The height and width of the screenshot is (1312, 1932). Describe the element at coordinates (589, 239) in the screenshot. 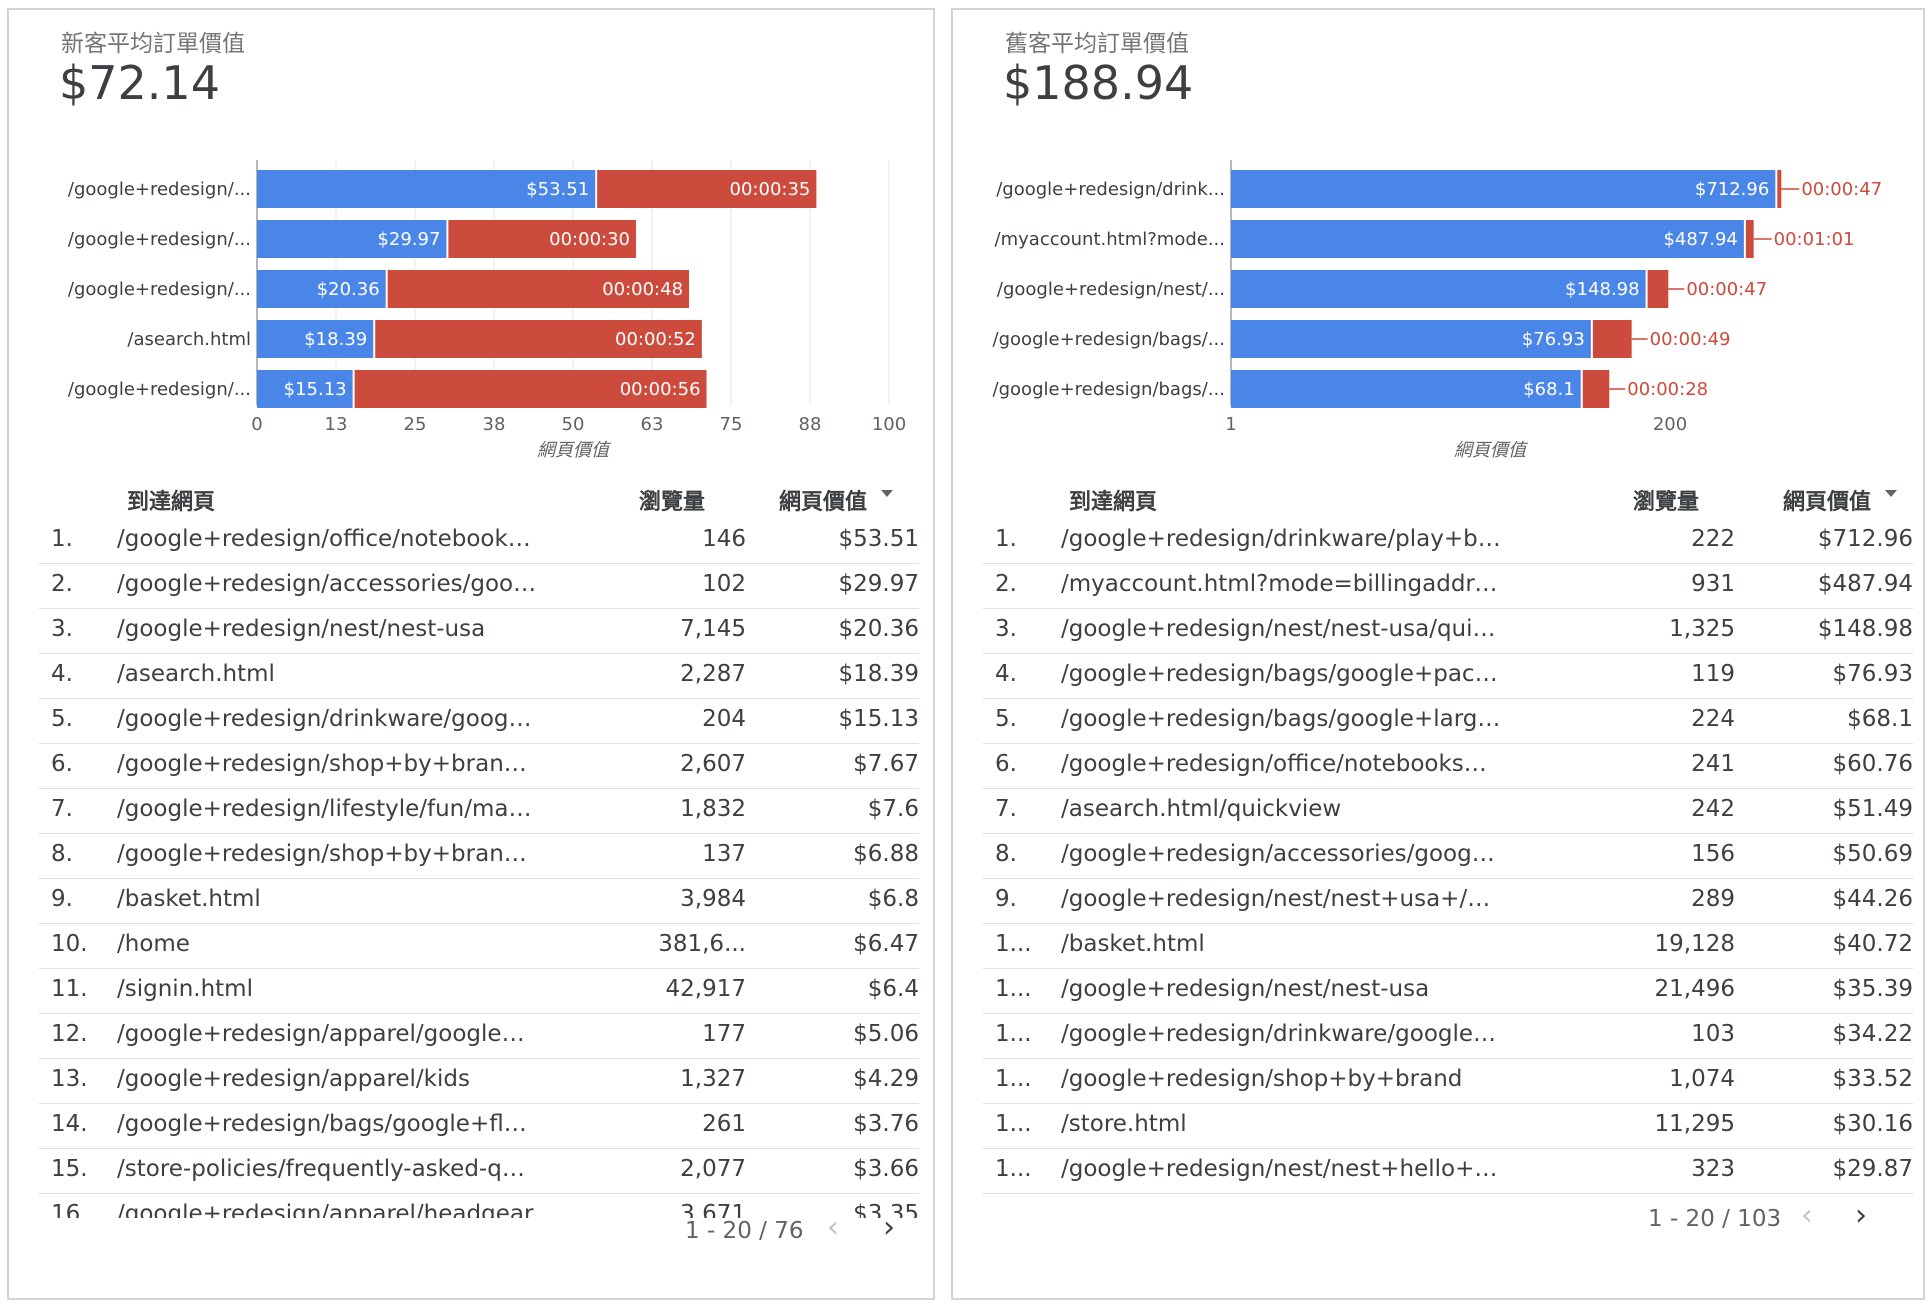

I see `bar-data-label: 00:00:30` at that location.